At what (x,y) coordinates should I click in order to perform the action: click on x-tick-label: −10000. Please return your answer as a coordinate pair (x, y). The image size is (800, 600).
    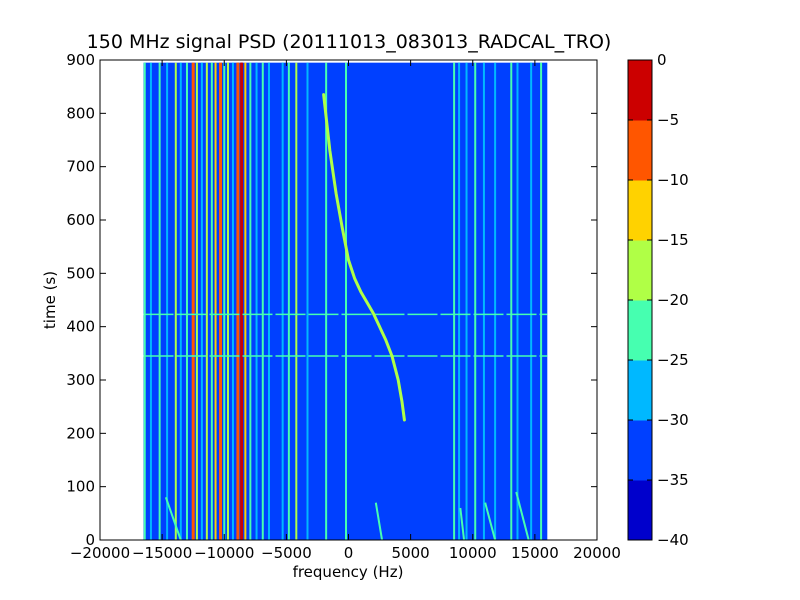
    Looking at the image, I should click on (224, 553).